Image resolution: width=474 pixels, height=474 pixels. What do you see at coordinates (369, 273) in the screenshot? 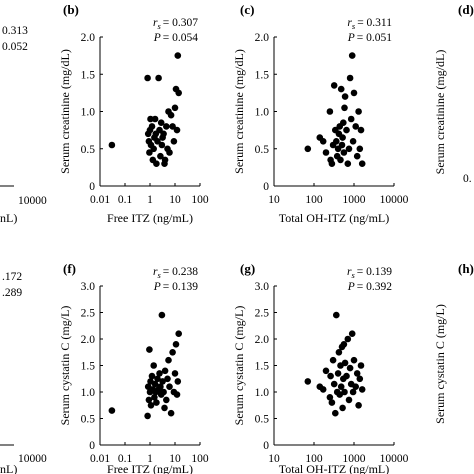
I see `rs-annotation: rs = 0.139` at bounding box center [369, 273].